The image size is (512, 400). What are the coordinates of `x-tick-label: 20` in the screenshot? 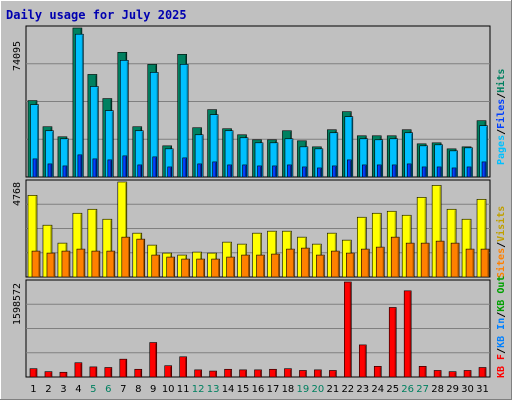 It's located at (318, 389).